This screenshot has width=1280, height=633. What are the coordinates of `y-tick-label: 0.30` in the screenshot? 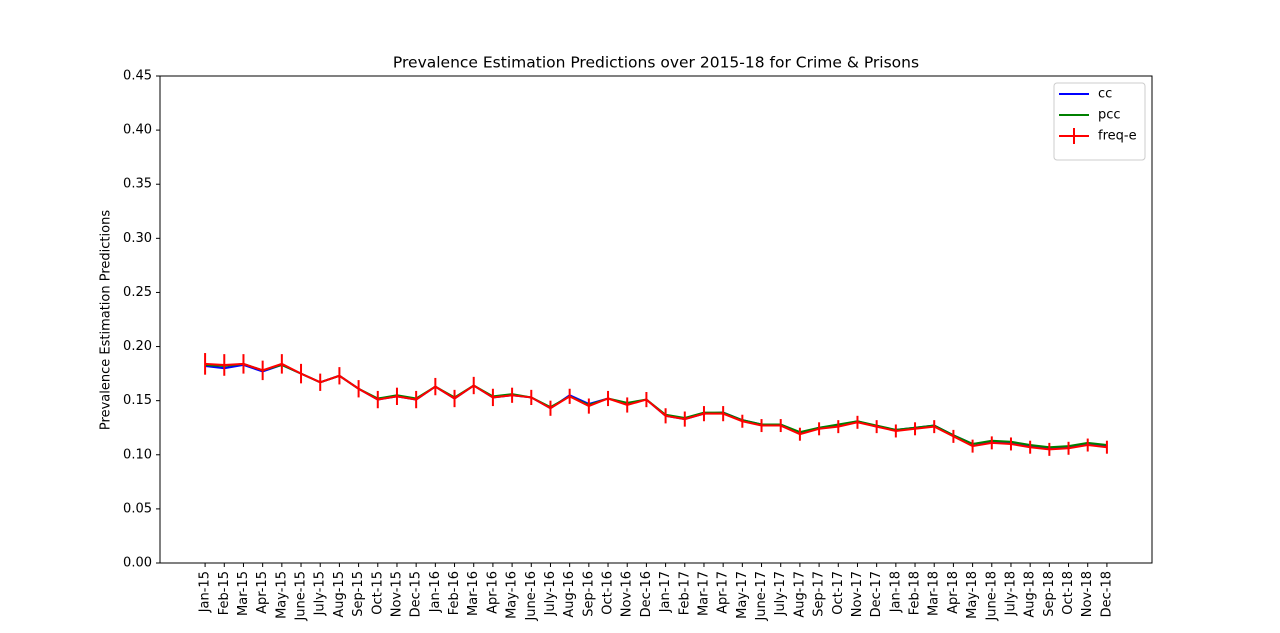 It's located at (137, 238).